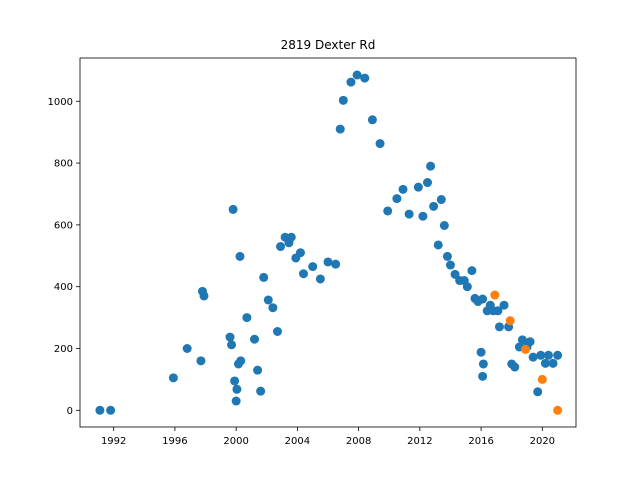  I want to click on y-tick-label: 400, so click(63, 287).